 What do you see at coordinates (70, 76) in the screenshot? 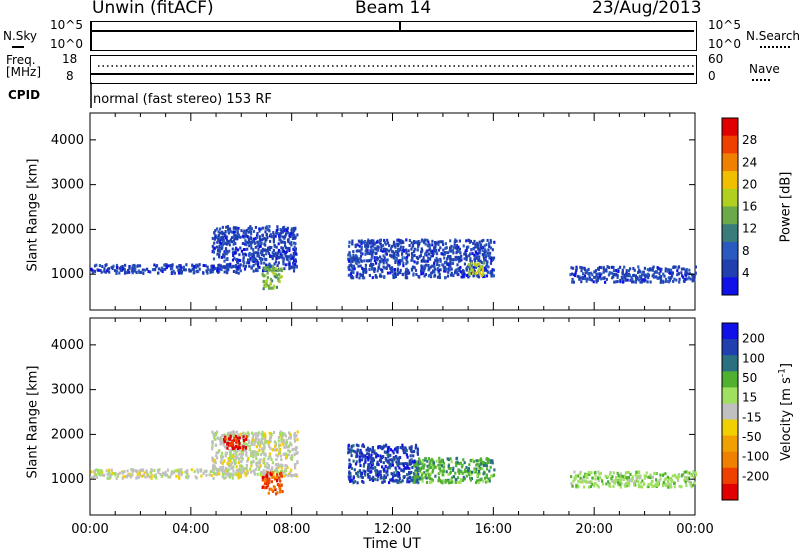
I see `freq-tick-bottom: 8` at bounding box center [70, 76].